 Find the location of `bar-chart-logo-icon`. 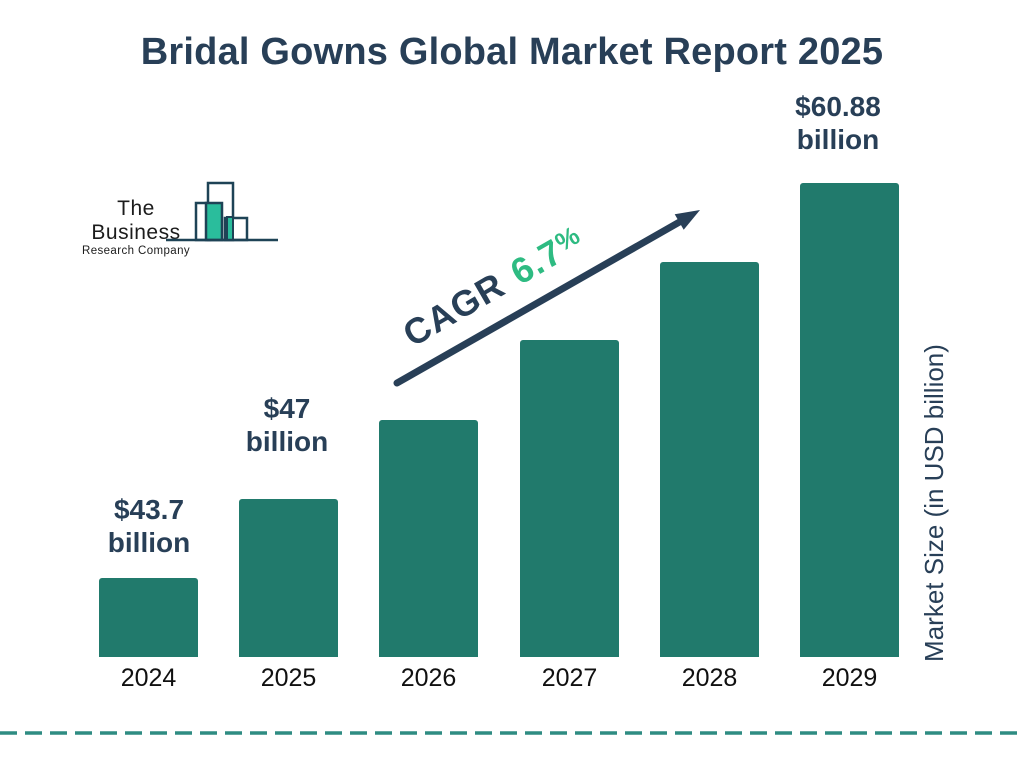

bar-chart-logo-icon is located at coordinates (222, 211).